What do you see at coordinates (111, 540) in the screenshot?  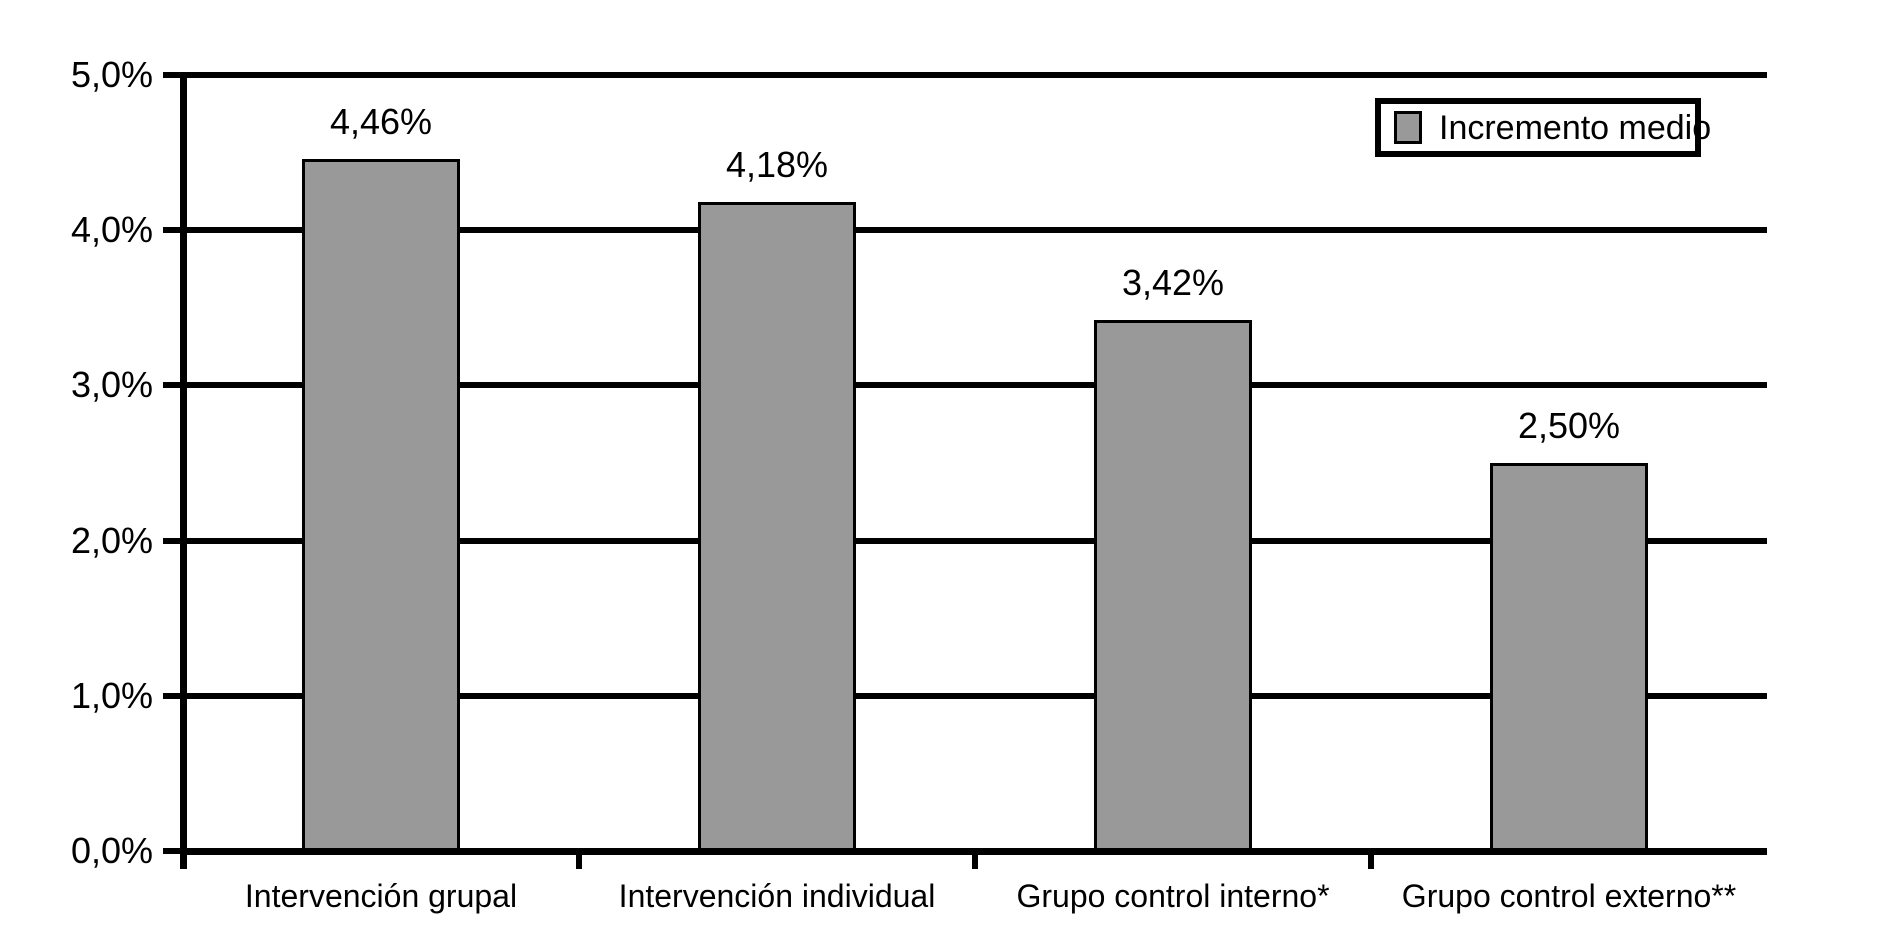 I see `y-tick-label: 2,0%` at bounding box center [111, 540].